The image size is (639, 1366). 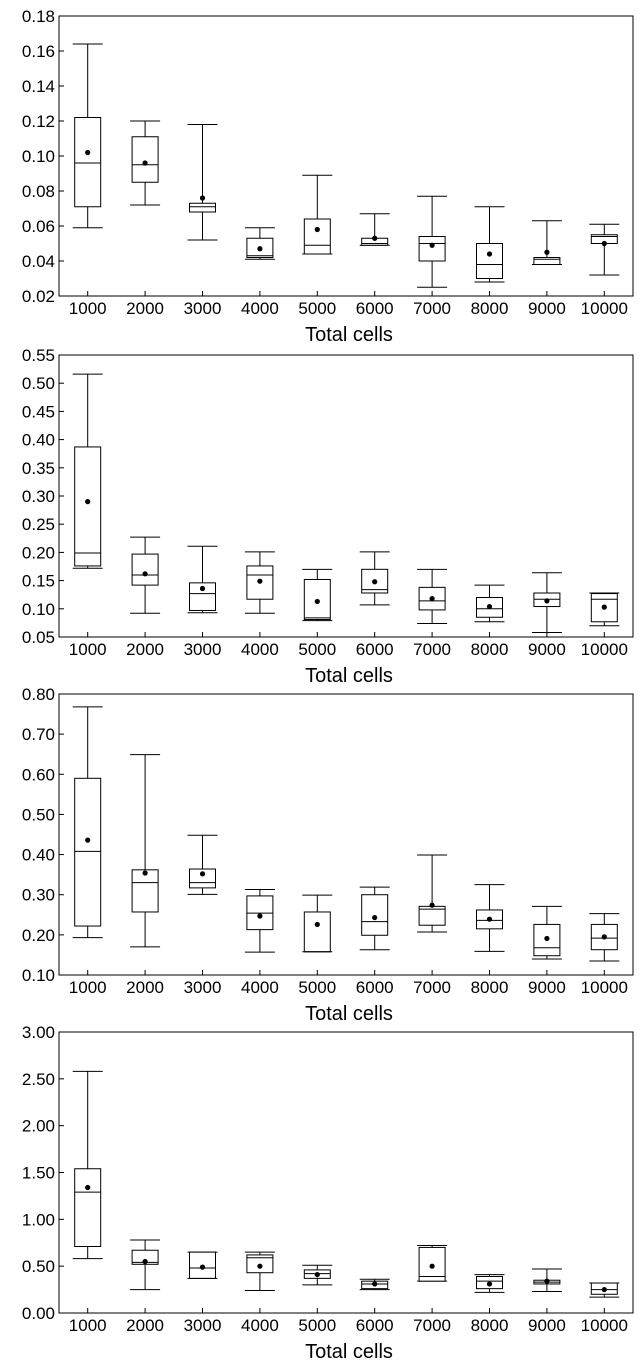 I want to click on y-tick-label: 0.14, so click(x=38, y=86).